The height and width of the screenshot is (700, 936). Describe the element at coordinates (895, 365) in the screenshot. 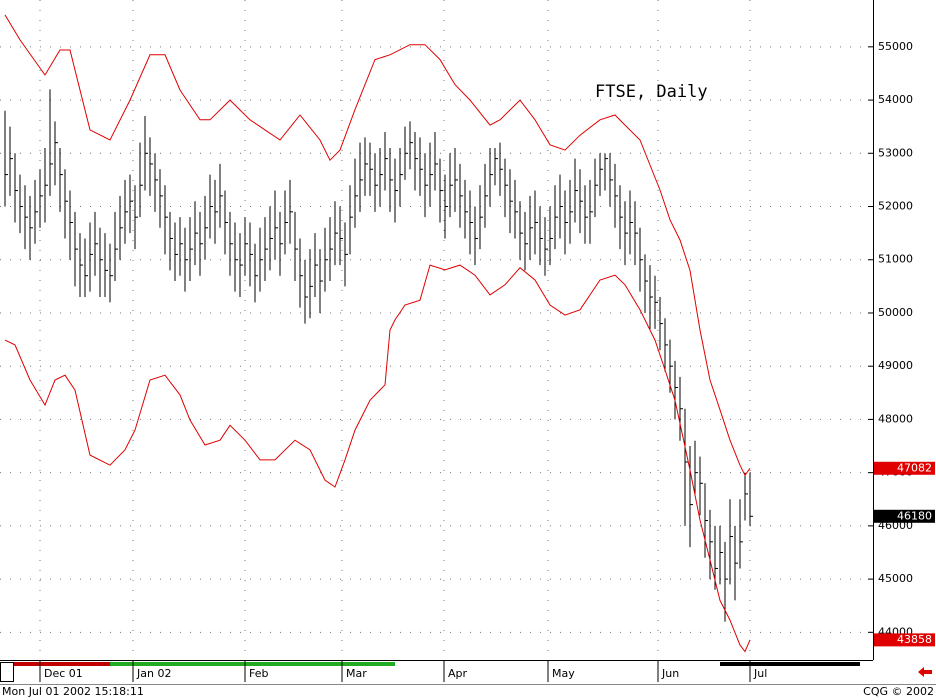

I see `y-tick-label: 49000` at that location.